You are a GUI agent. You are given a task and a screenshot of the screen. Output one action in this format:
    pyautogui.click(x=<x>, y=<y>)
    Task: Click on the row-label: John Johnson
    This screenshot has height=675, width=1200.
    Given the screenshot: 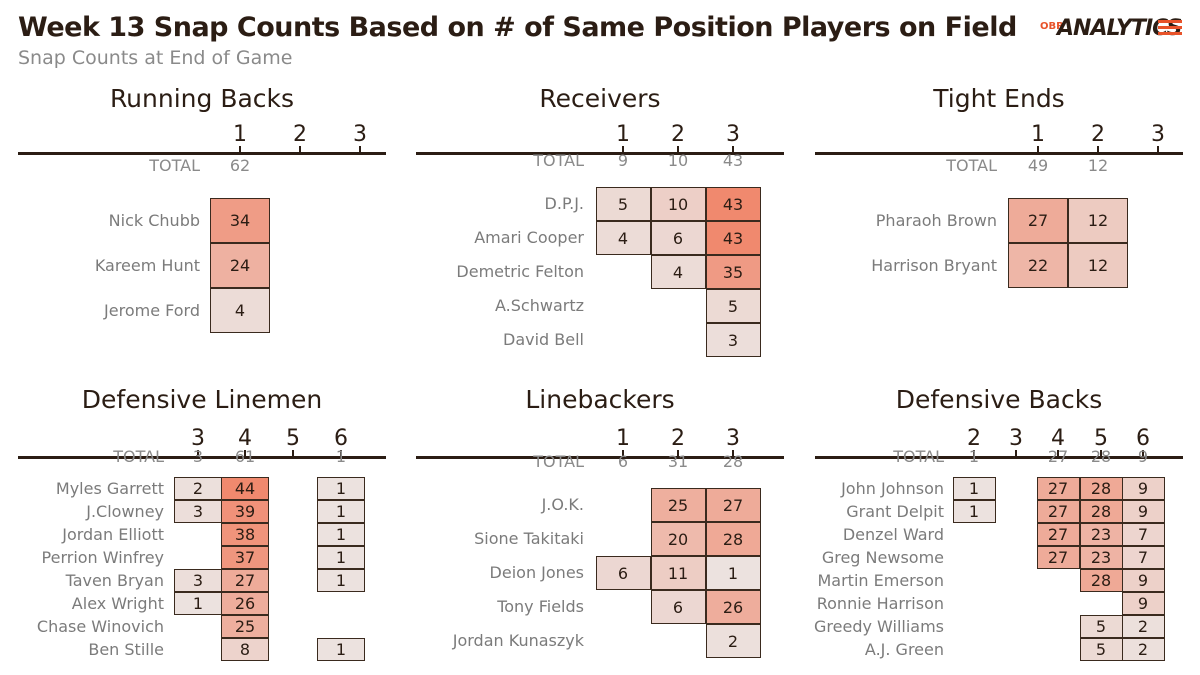 What is the action you would take?
    pyautogui.click(x=892, y=488)
    